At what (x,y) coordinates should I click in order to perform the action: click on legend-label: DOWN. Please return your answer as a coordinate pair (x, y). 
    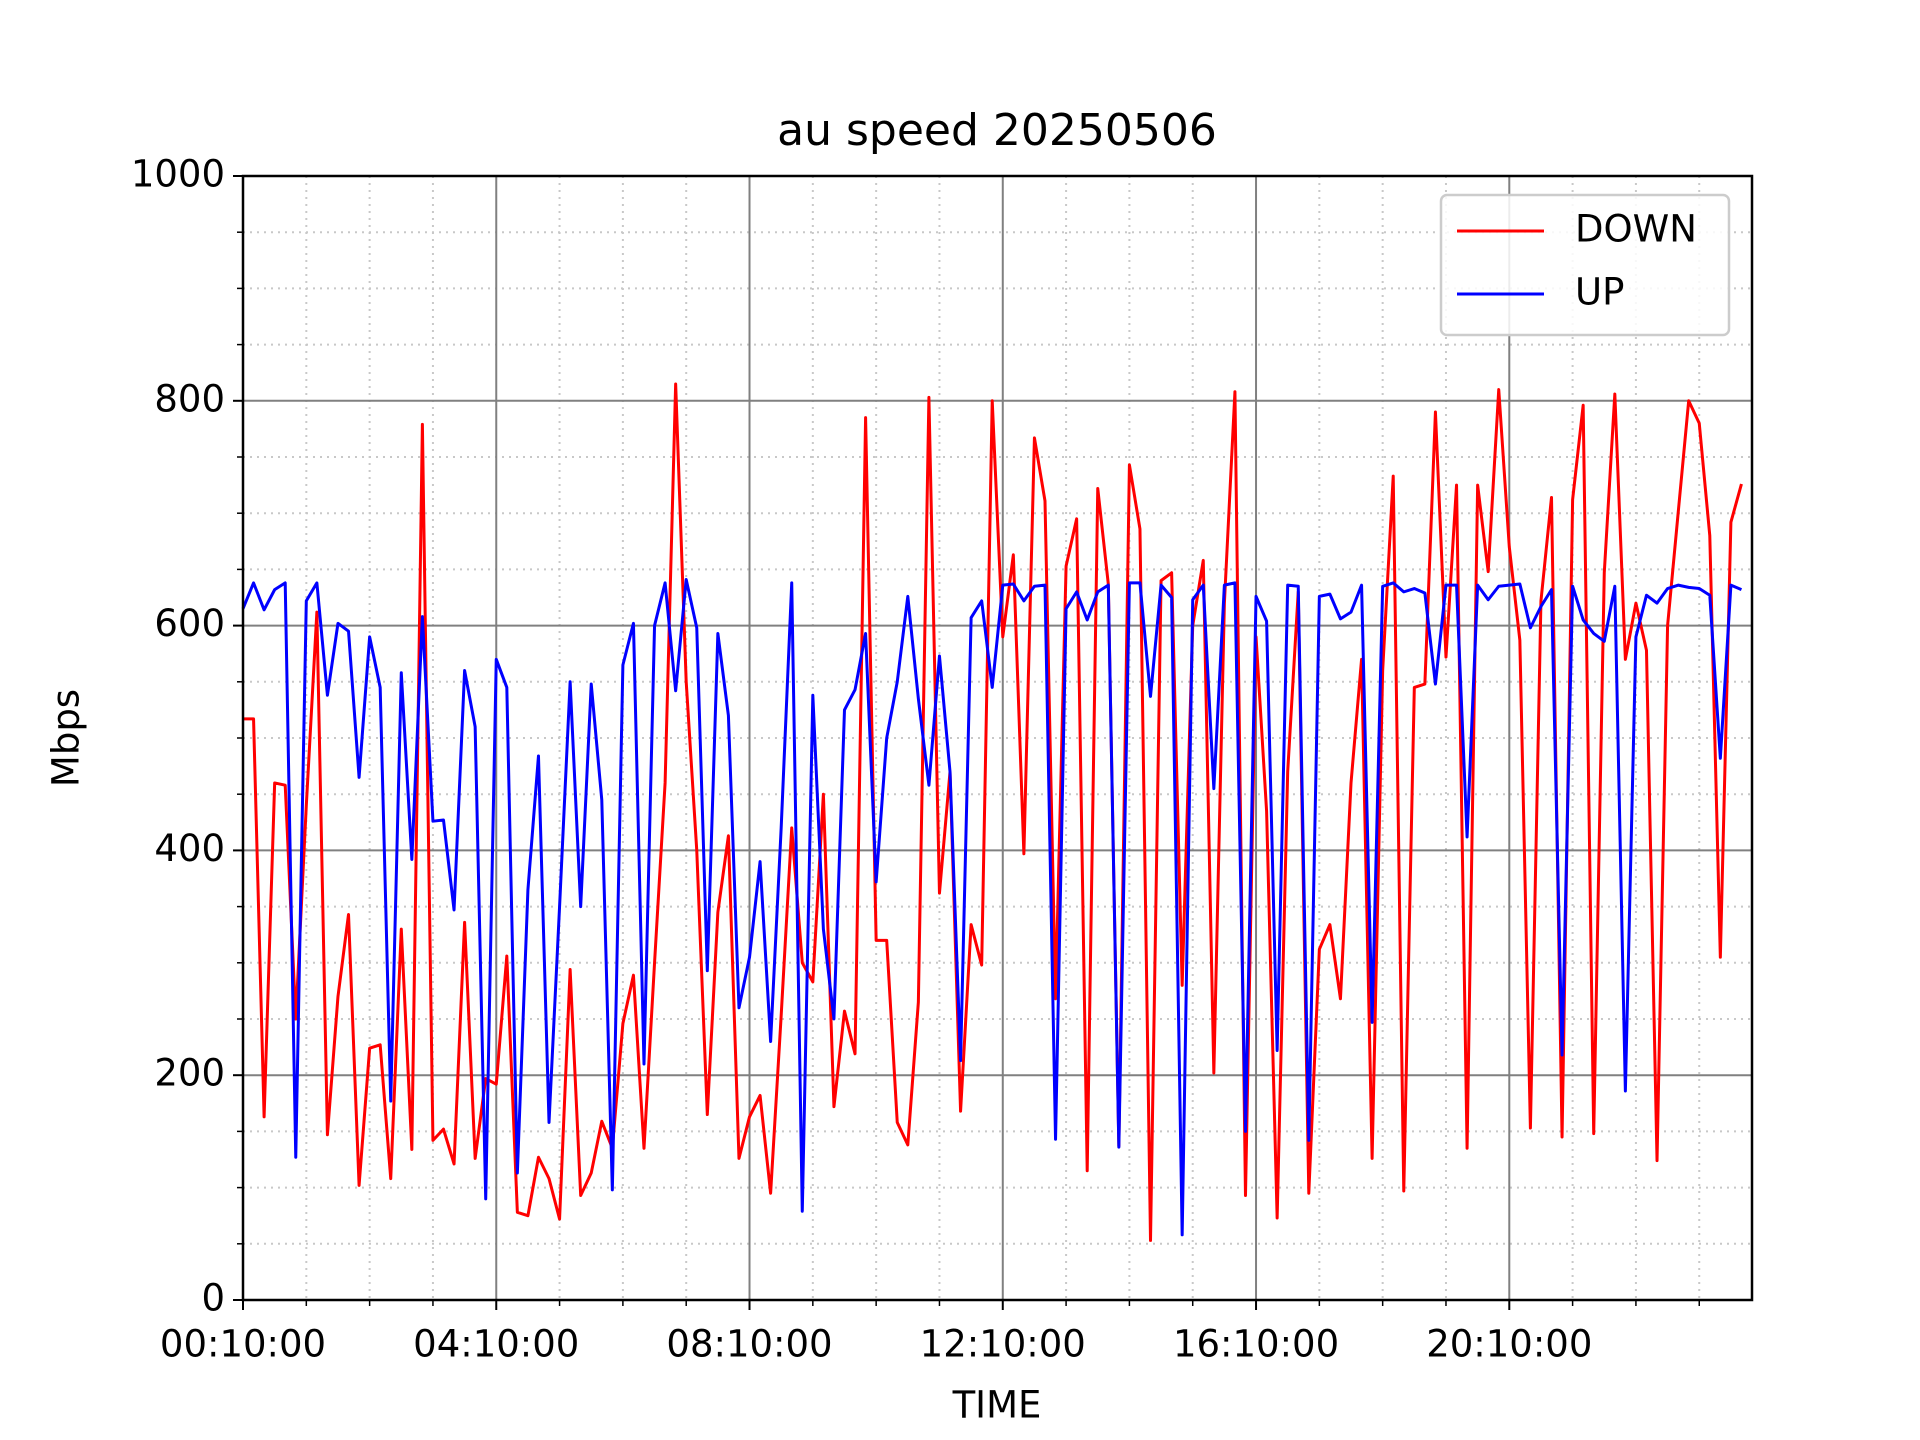
    Looking at the image, I should click on (1636, 229).